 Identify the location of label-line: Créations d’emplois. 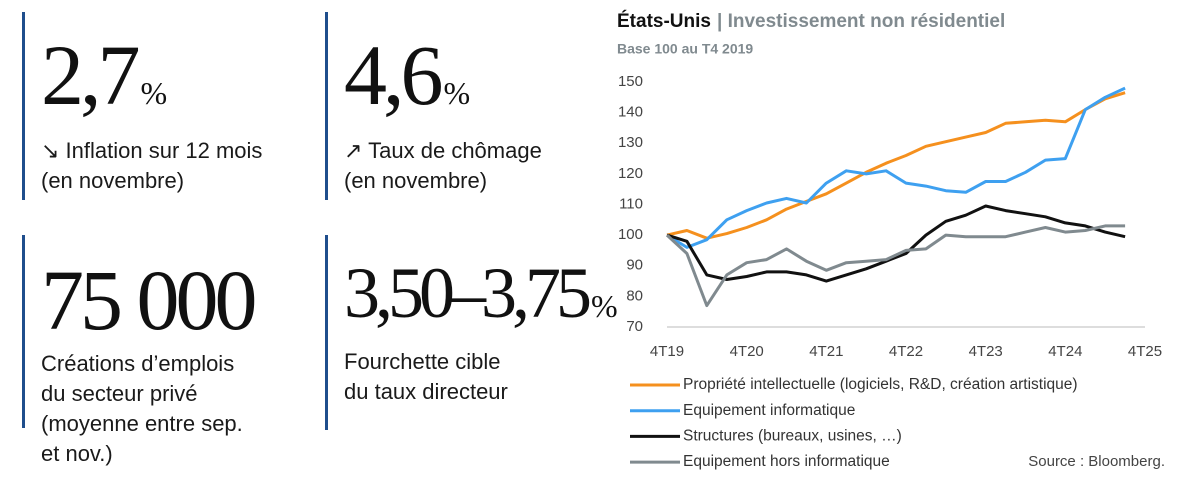
(138, 363).